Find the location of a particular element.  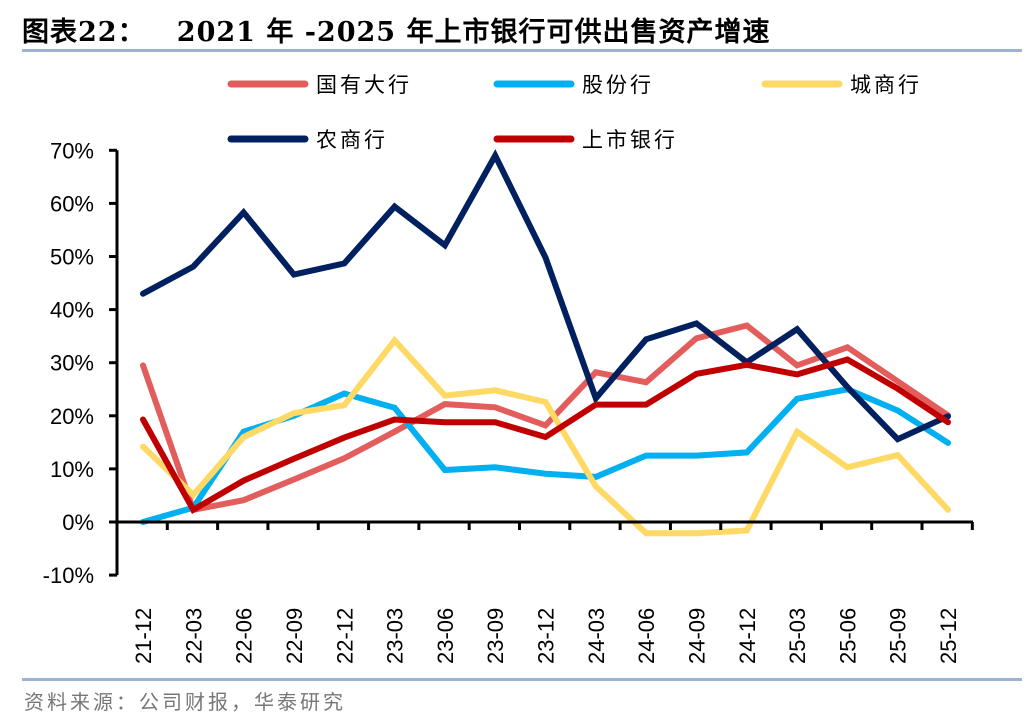

figure-title: 图表22： 2021 年 -2025 年上市银行可供出售资产增速 is located at coordinates (396, 29).